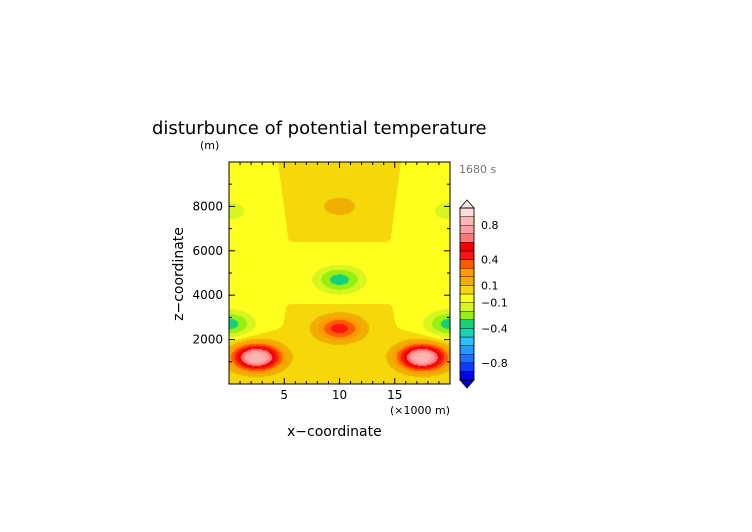  What do you see at coordinates (339, 395) in the screenshot?
I see `x-tick-label: 10` at bounding box center [339, 395].